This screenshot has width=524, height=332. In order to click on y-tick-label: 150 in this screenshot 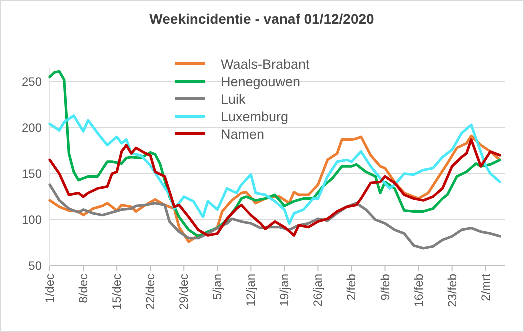, I will do `click(32, 173)`.